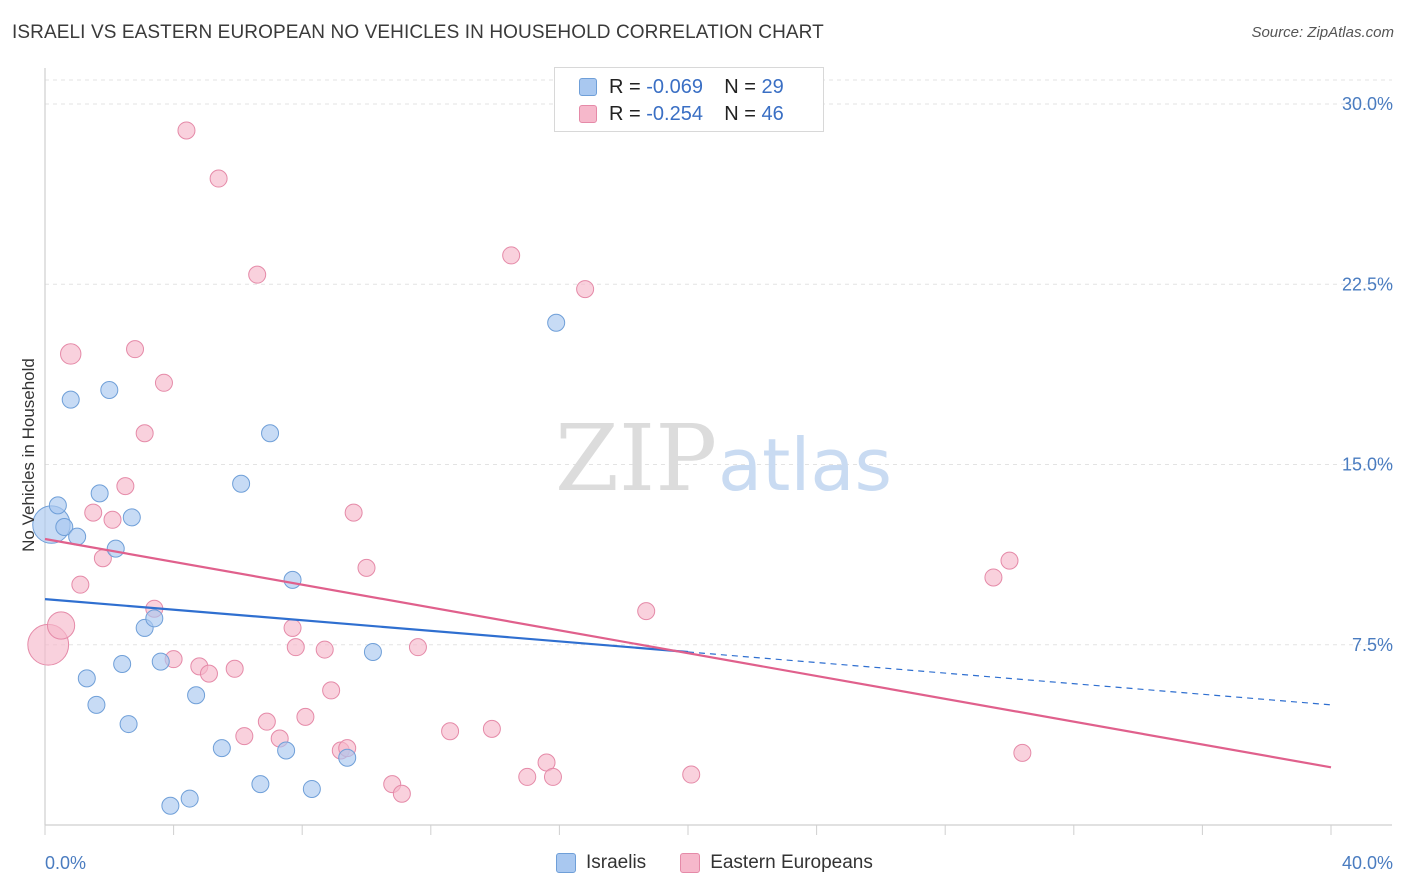 Image resolution: width=1406 pixels, height=892 pixels. I want to click on legend: R = -0.069 N = 29 R = -0.254 N = 46, so click(689, 99).